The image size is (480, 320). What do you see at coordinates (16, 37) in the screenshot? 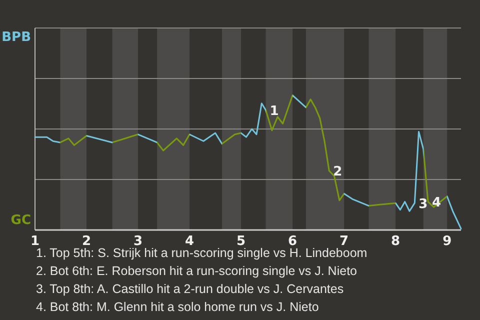
I see `text: BPB` at bounding box center [16, 37].